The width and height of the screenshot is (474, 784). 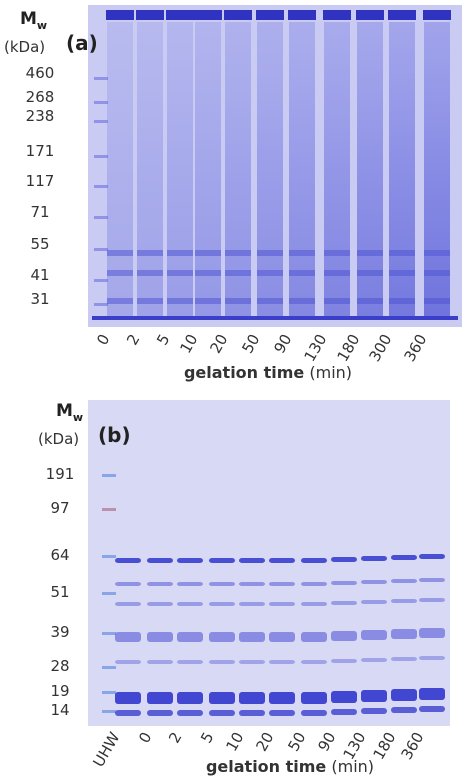 What do you see at coordinates (114, 435) in the screenshot?
I see `panel-label: (b)` at bounding box center [114, 435].